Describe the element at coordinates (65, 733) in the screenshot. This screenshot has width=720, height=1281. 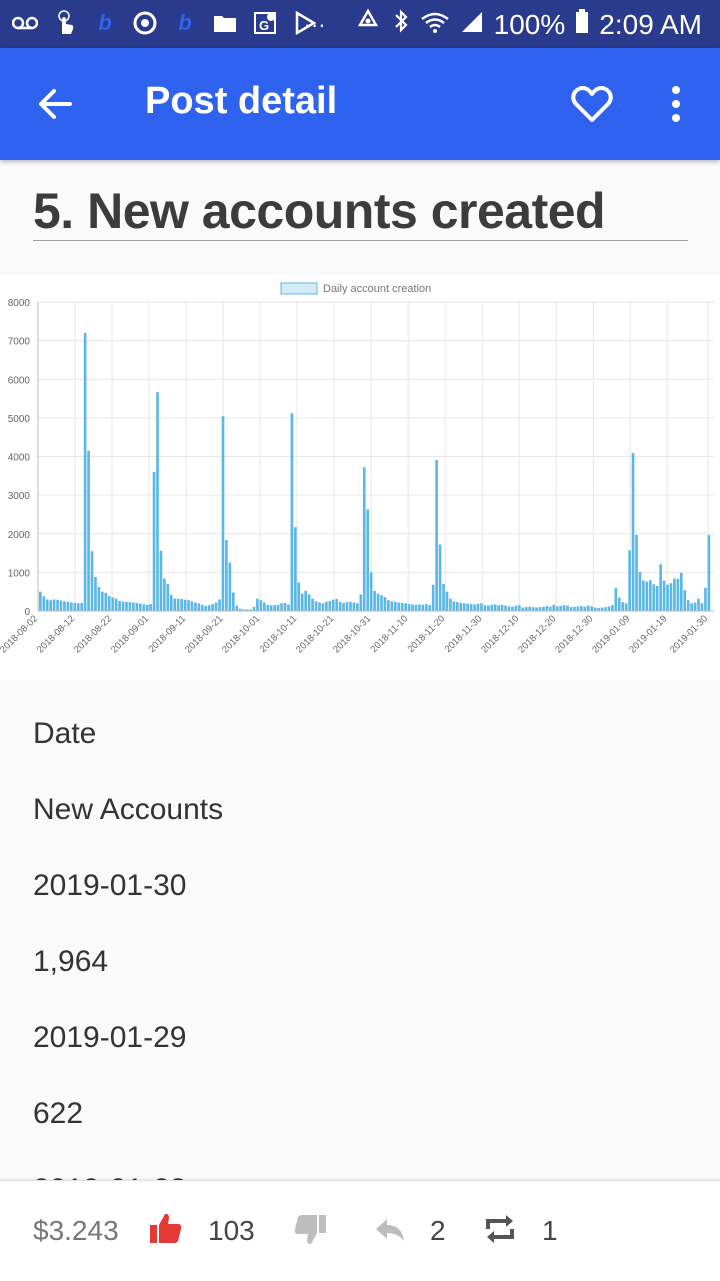
I see `table-header-date: Date` at that location.